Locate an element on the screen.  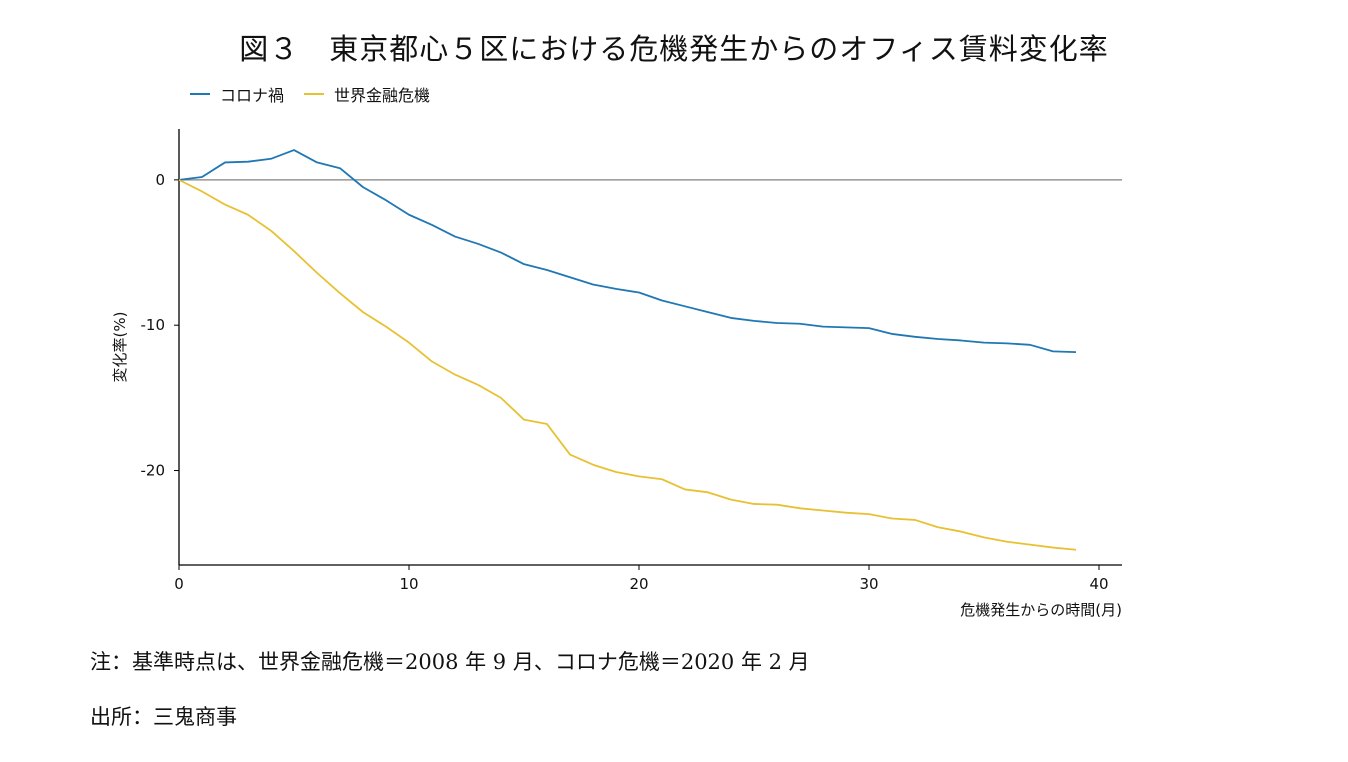
legend-swatch-covid is located at coordinates (200, 94).